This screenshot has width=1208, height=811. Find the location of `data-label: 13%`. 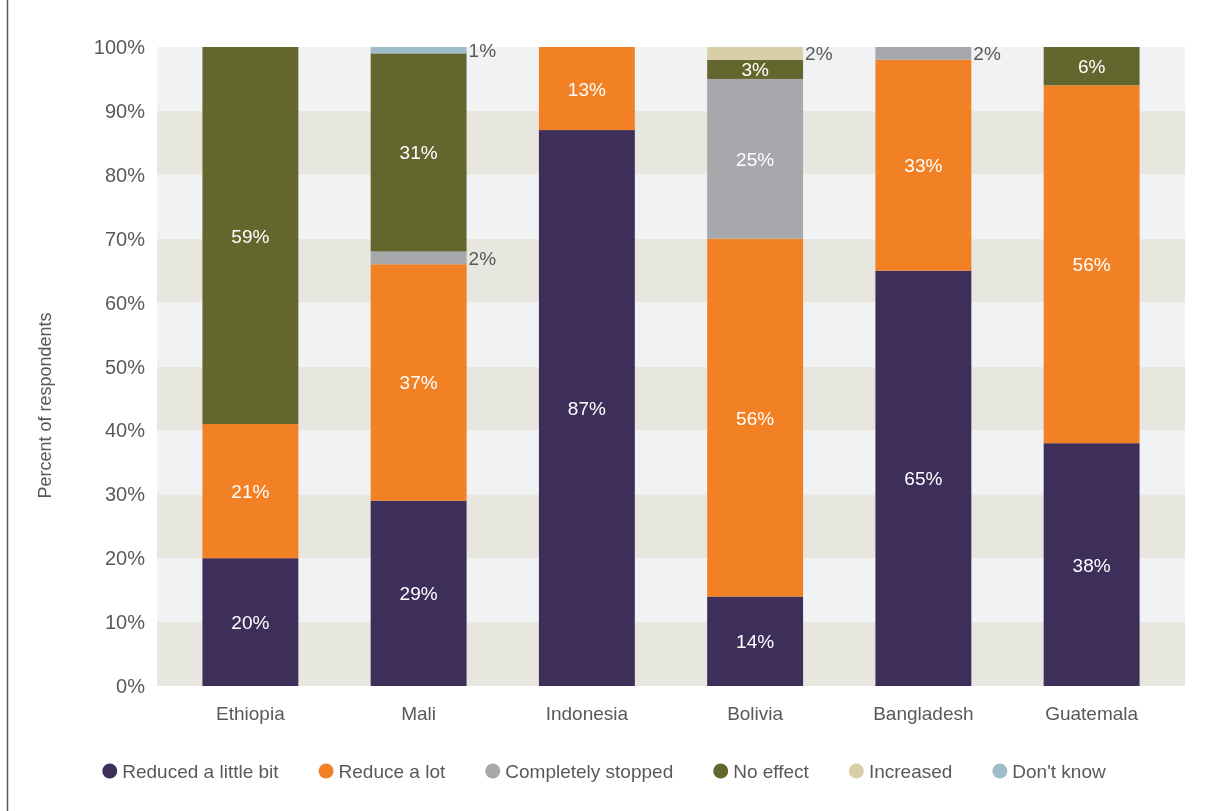

data-label: 13% is located at coordinates (586, 89).